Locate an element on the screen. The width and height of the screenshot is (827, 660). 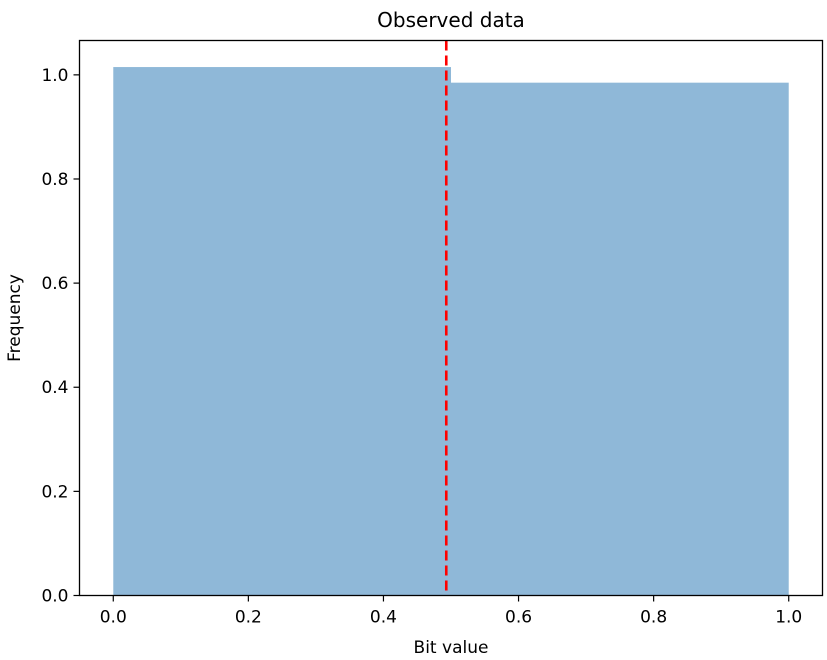
x-axis-ticks: 0.0 0.2 0.4 0.6 0.8 1.0 is located at coordinates (451, 611).